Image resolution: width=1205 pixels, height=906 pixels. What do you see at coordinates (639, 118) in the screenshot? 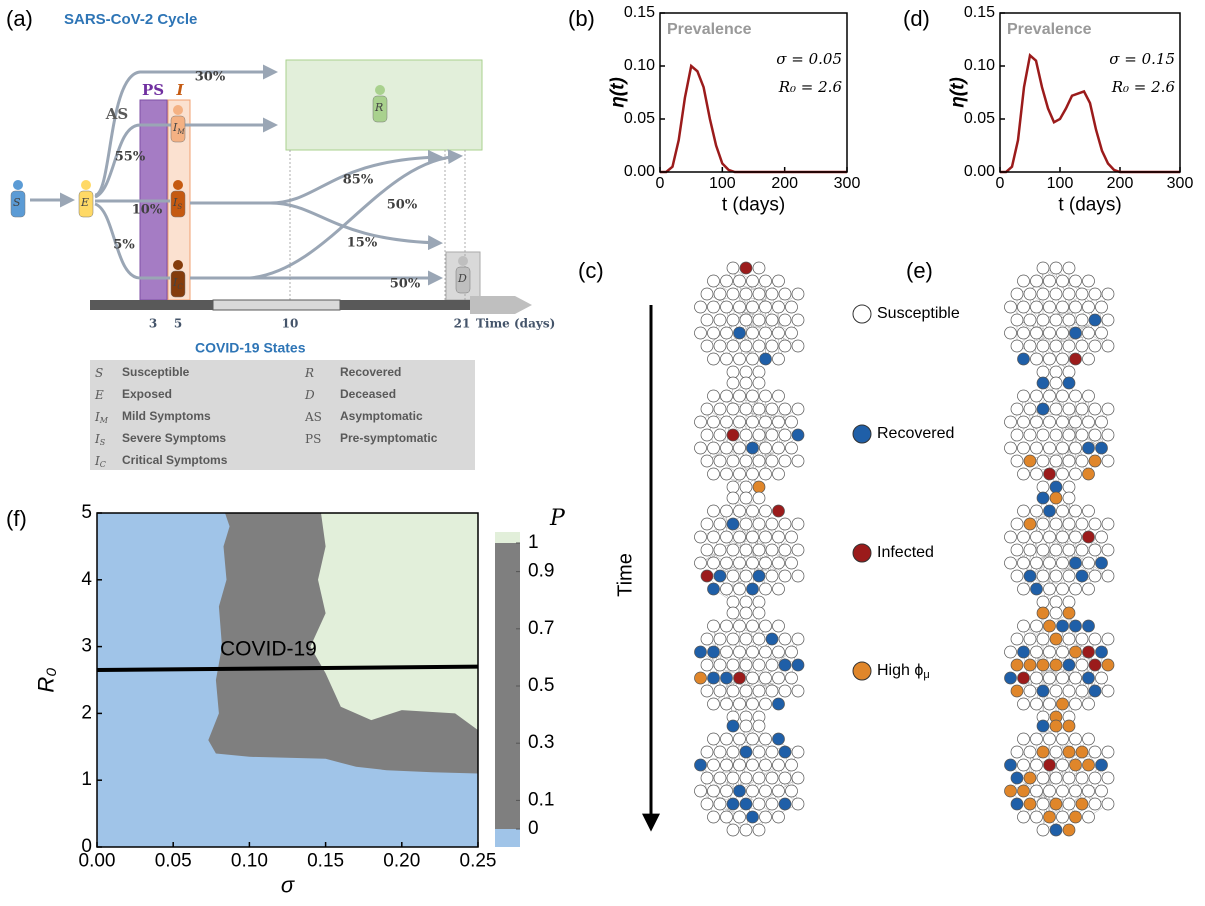
I see `y-tick-label: 0.05` at bounding box center [639, 118].